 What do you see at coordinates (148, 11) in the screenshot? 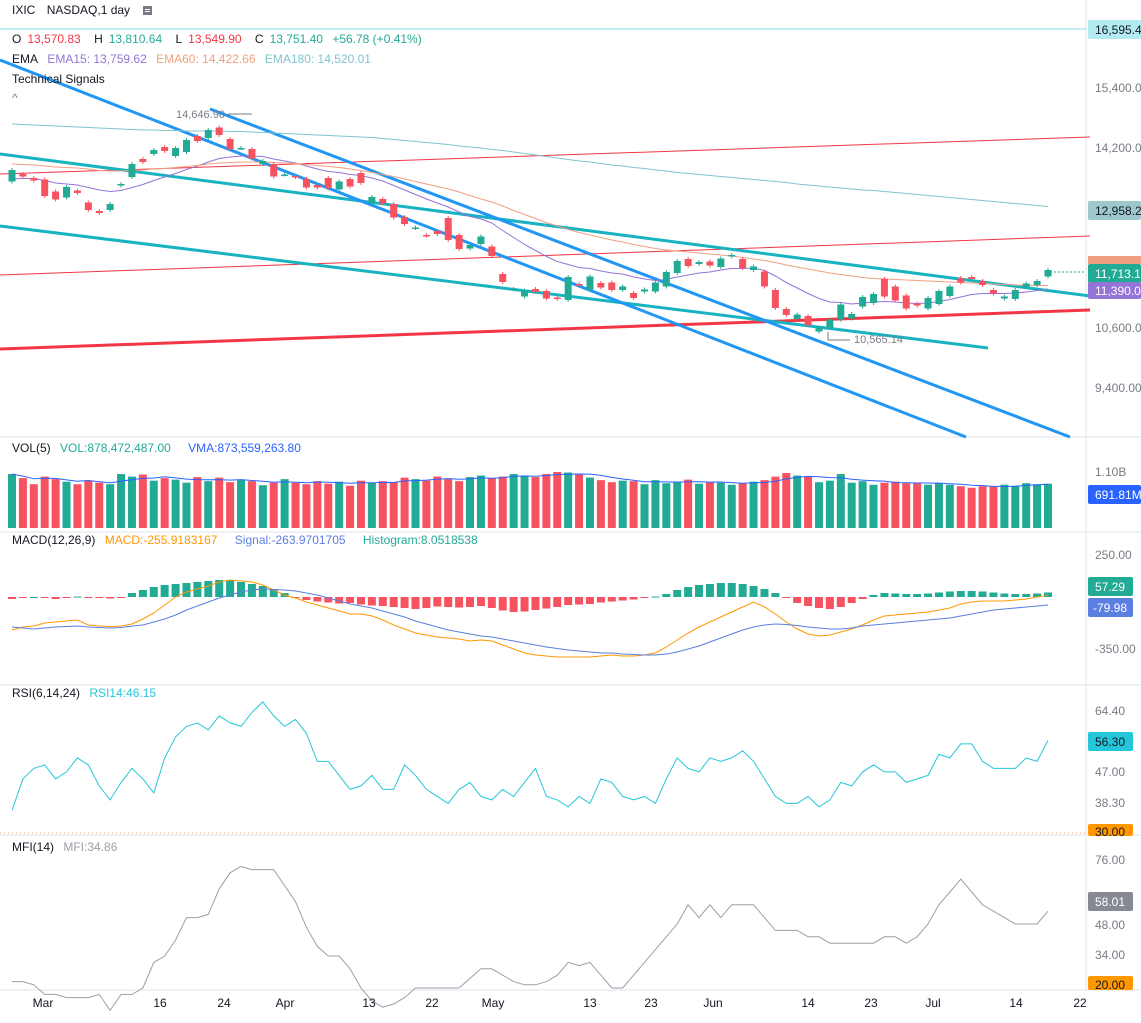
I see `list-icon` at bounding box center [148, 11].